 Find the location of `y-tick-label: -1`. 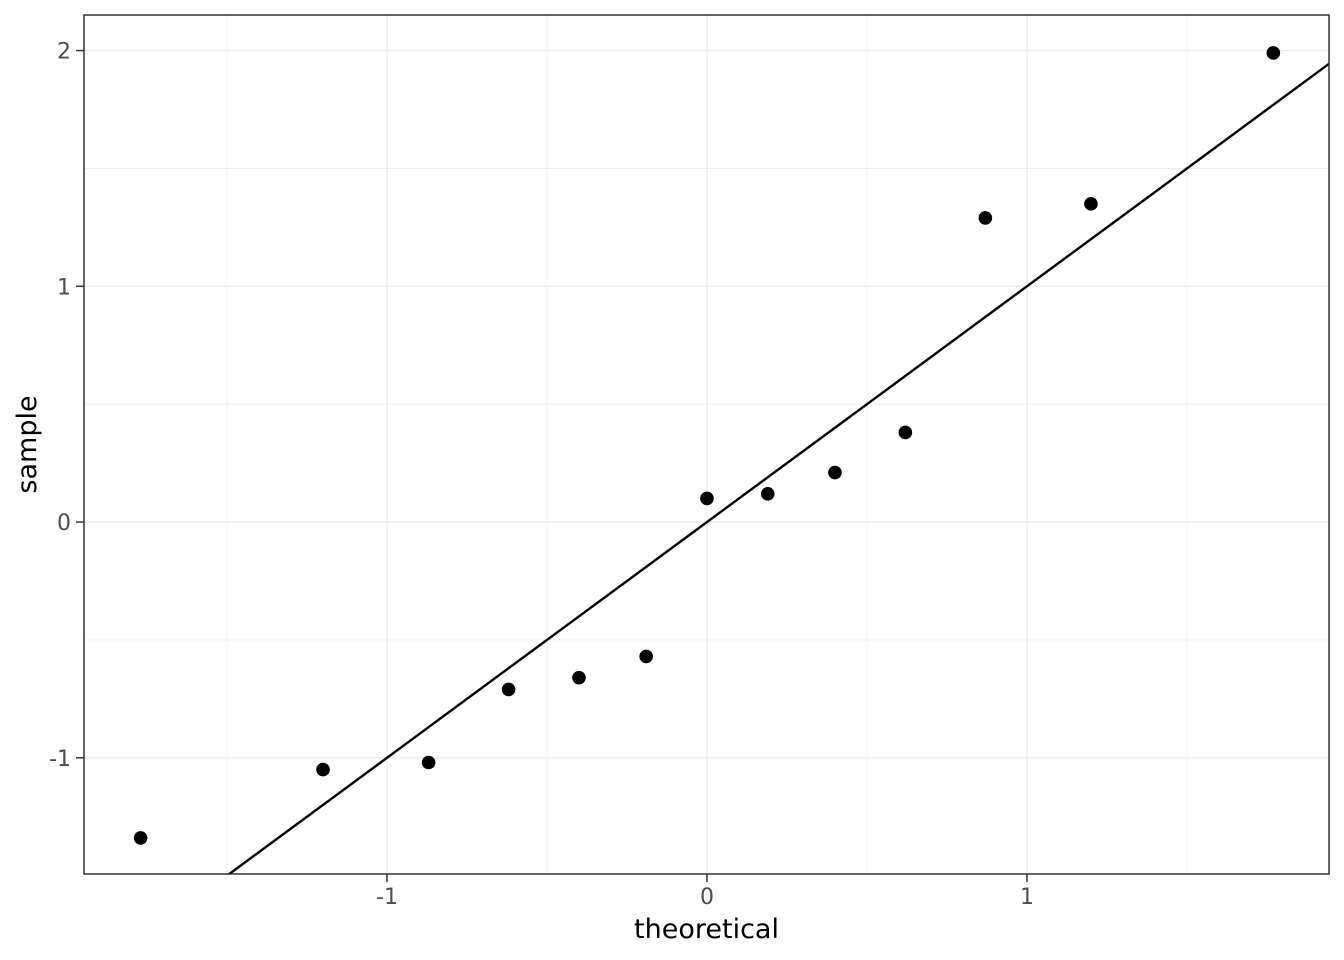

y-tick-label: -1 is located at coordinates (60, 759).